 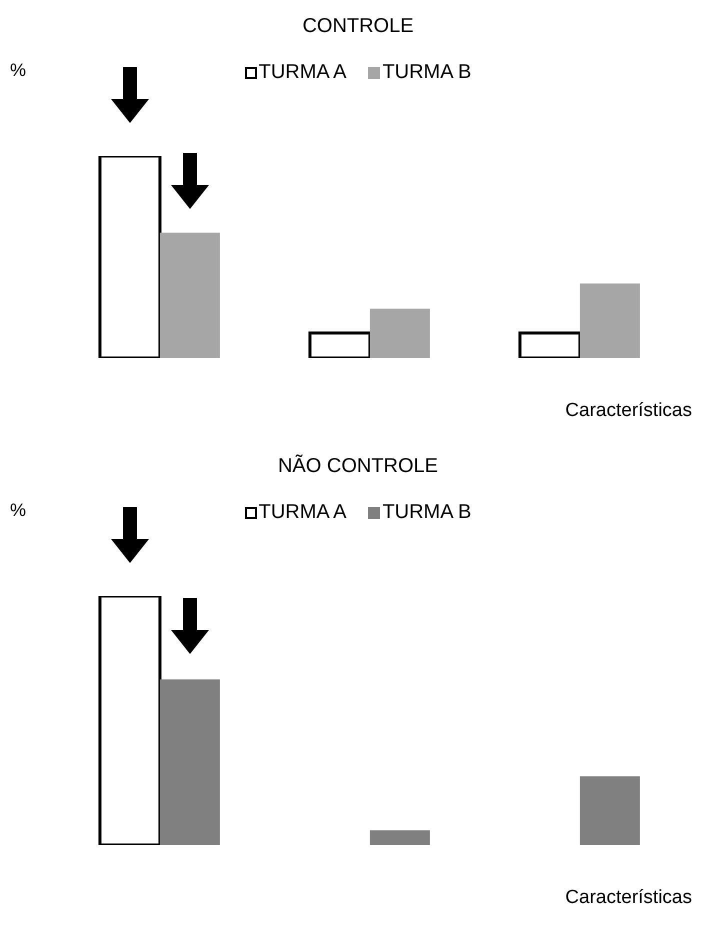 What do you see at coordinates (358, 466) in the screenshot?
I see `chart-title: NÃO CONTROLE` at bounding box center [358, 466].